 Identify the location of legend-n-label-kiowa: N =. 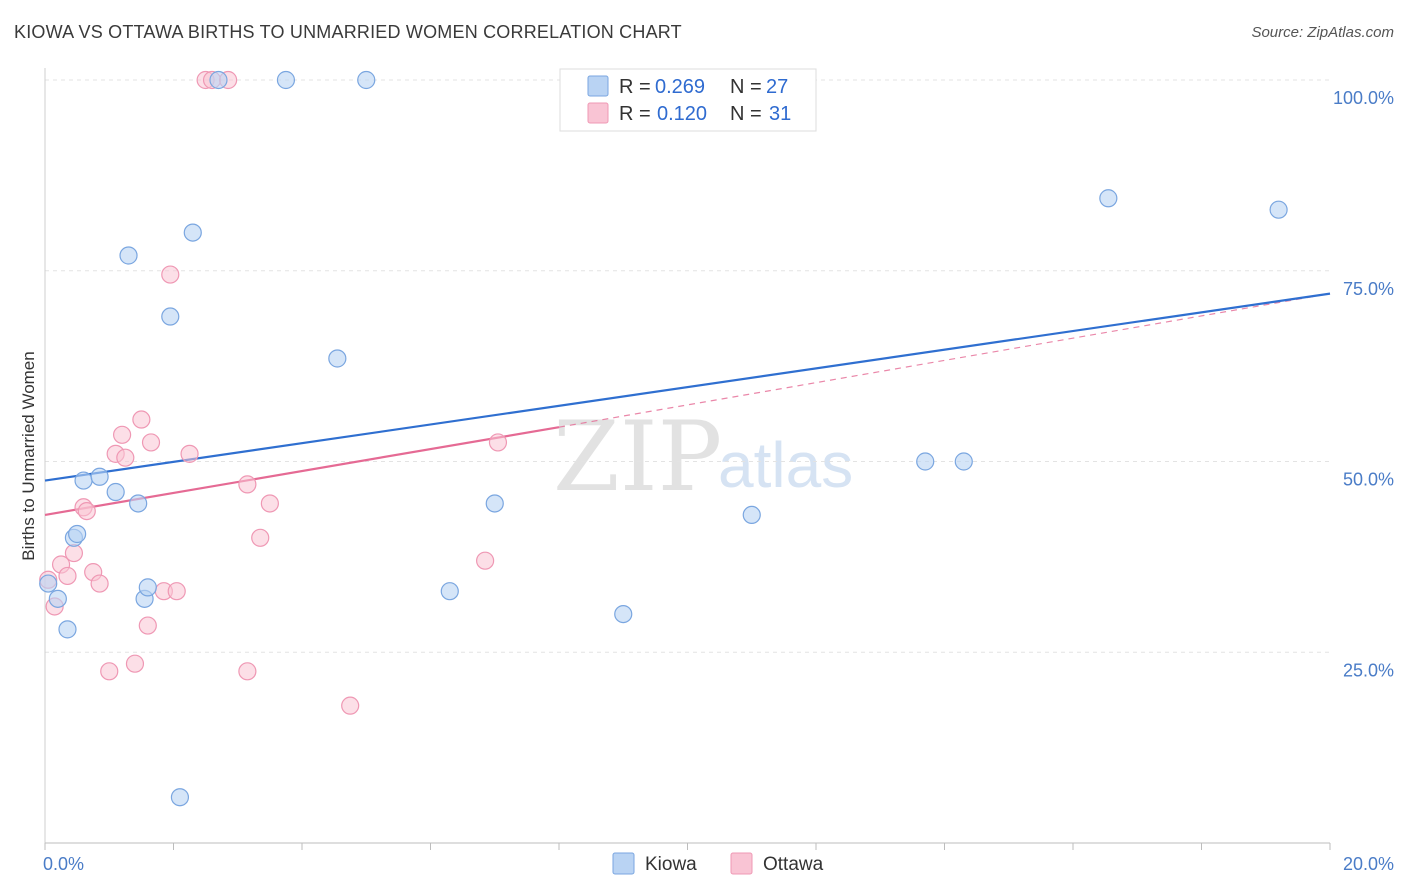
(746, 87).